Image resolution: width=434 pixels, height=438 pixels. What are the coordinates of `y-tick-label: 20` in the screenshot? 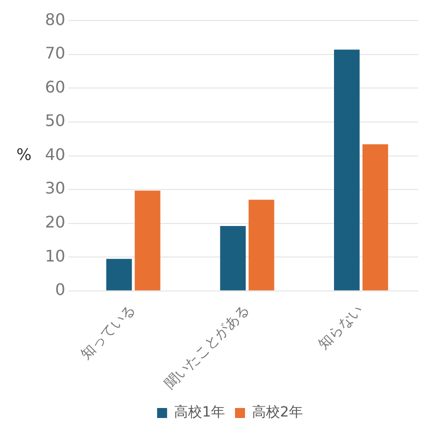 It's located at (55, 222).